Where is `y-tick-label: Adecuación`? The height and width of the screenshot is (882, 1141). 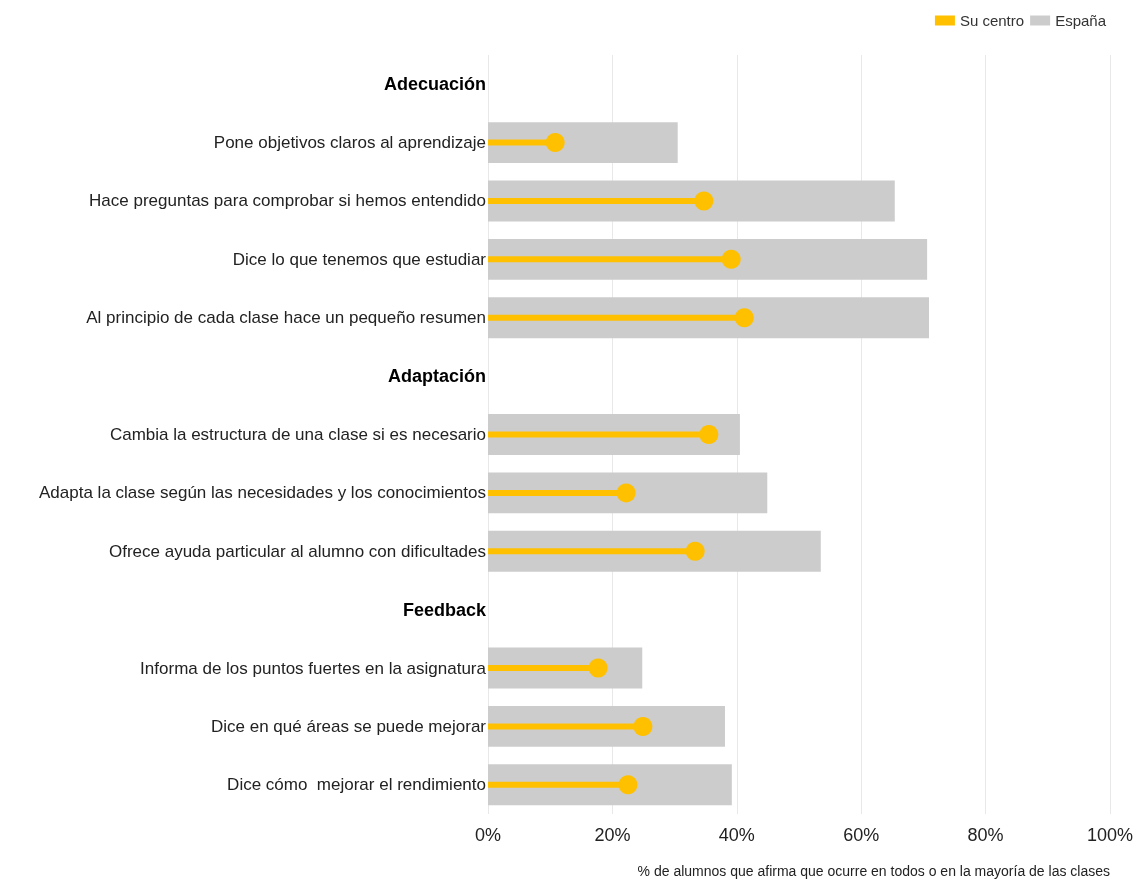 y-tick-label: Adecuación is located at coordinates (434, 84).